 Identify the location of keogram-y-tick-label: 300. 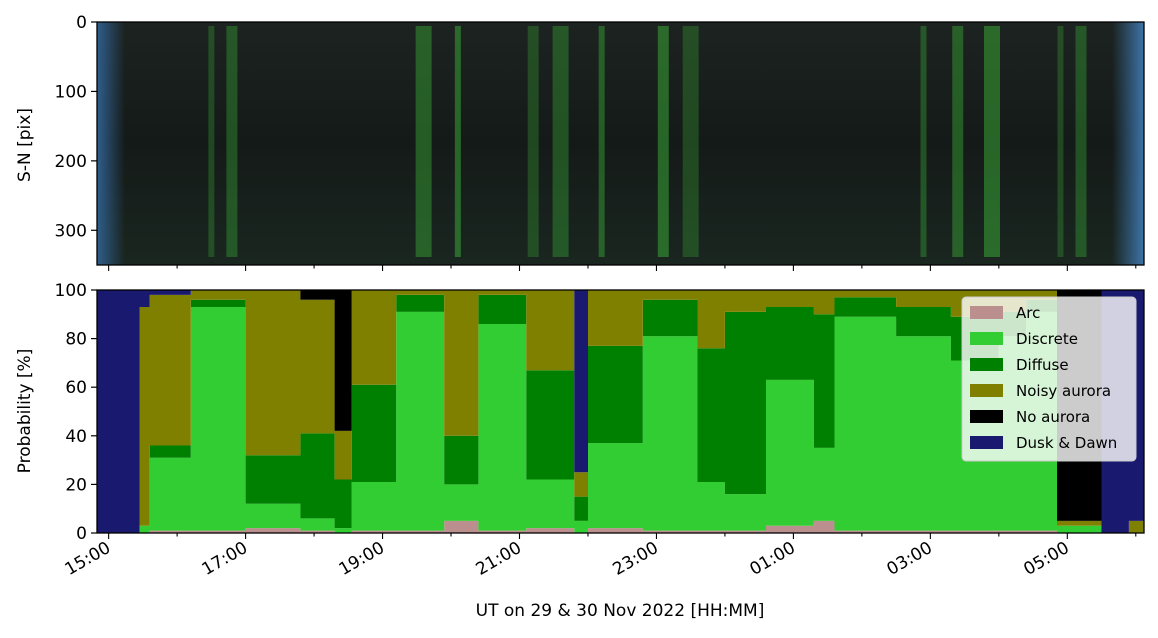
(71, 231).